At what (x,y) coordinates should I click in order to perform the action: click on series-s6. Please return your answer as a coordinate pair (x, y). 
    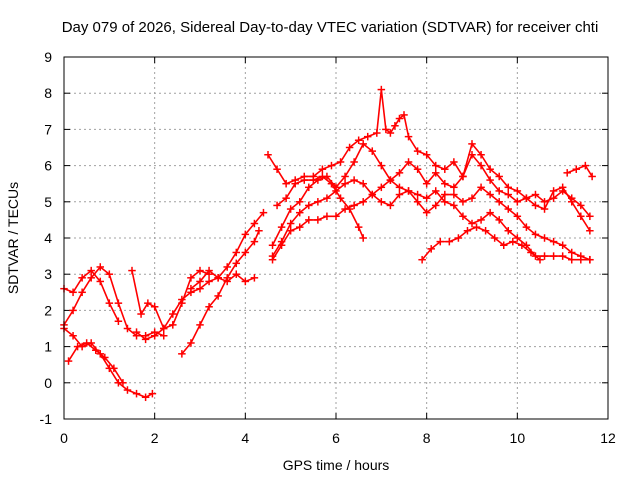
    Looking at the image, I should click on (200, 276).